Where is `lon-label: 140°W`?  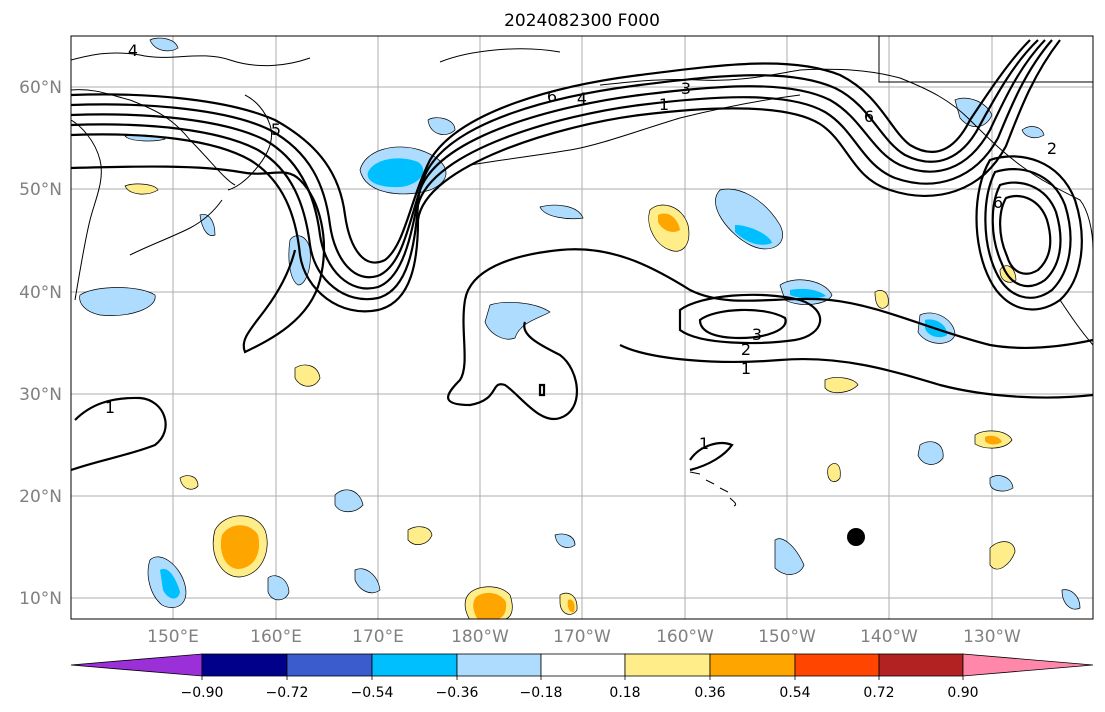 lon-label: 140°W is located at coordinates (889, 637).